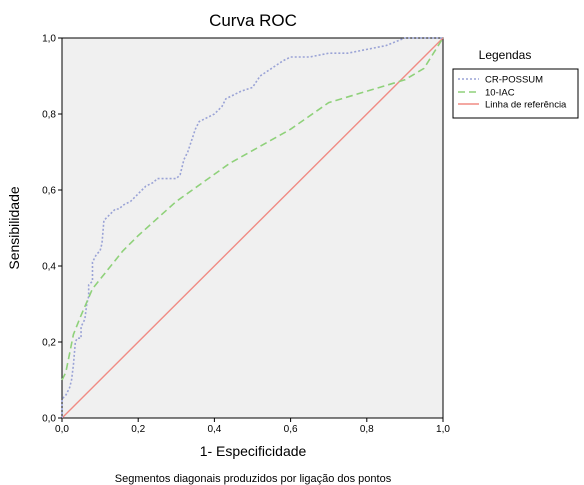  What do you see at coordinates (367, 429) in the screenshot?
I see `x-tick-label: 0,8` at bounding box center [367, 429].